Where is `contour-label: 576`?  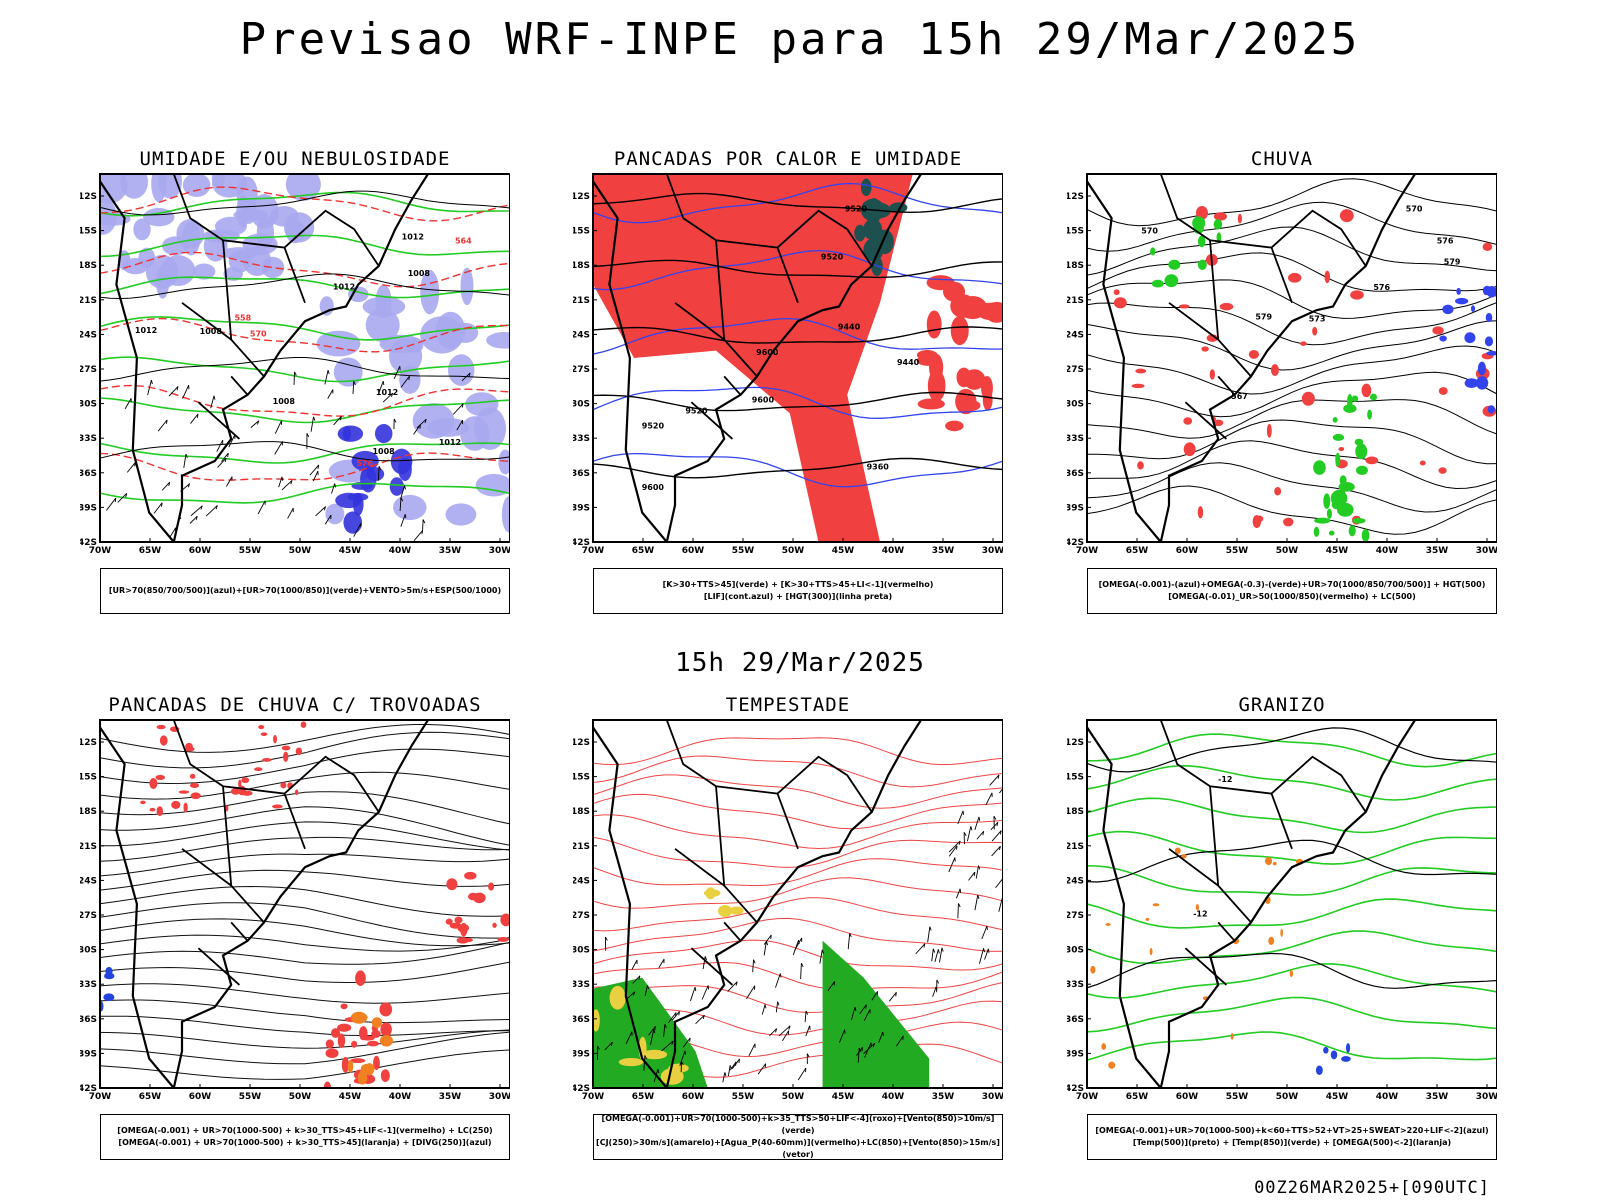 contour-label: 576 is located at coordinates (1381, 287).